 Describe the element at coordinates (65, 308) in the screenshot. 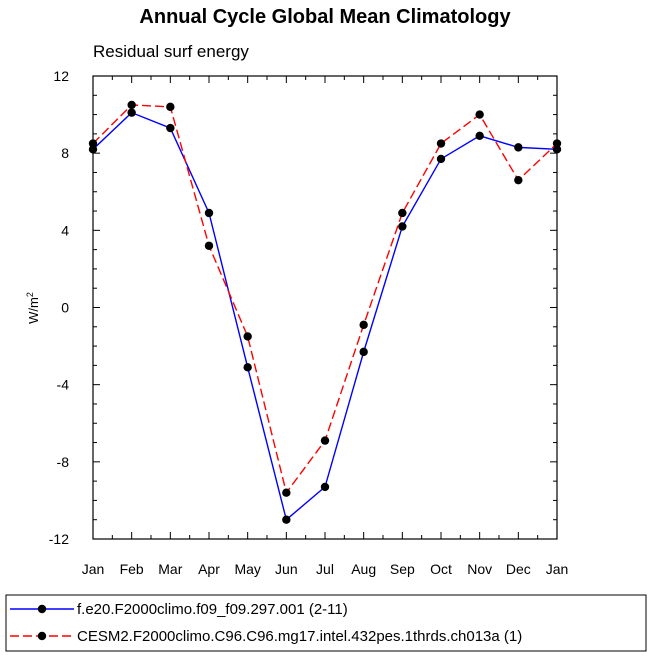

I see `y-tick-label: 0` at that location.